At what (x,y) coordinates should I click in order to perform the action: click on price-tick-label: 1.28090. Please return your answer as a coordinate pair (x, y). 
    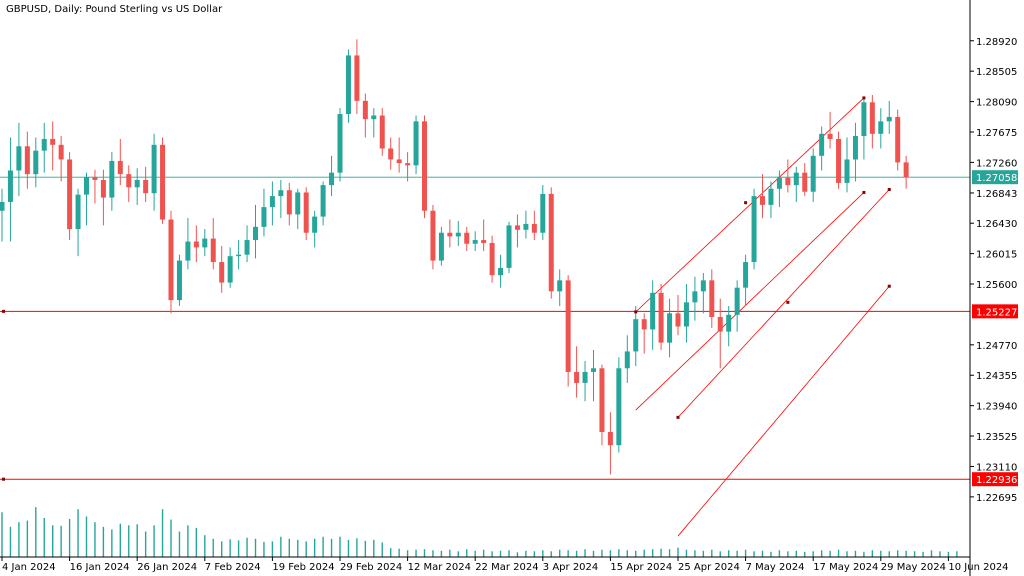
    Looking at the image, I should click on (996, 103).